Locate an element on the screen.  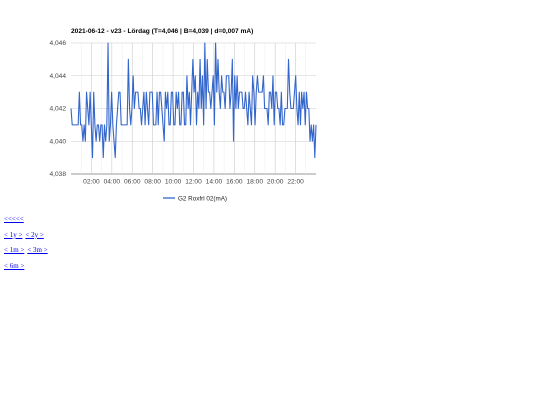
x-tick-label: 22:00 is located at coordinates (295, 182).